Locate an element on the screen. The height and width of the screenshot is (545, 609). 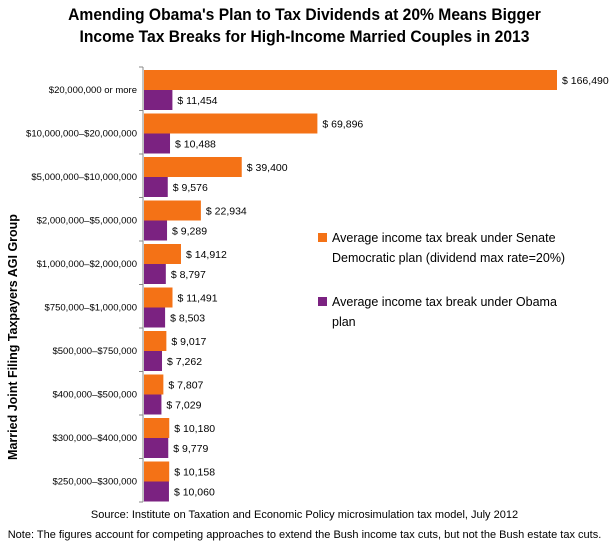
data-label-senate: $ 14,912 is located at coordinates (206, 255).